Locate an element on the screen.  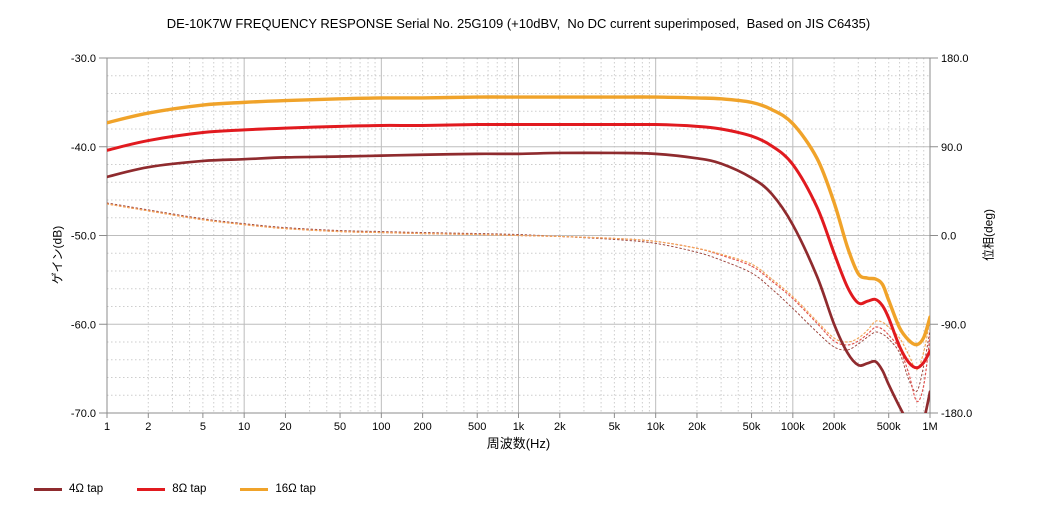
x-tick-label: 50k is located at coordinates (752, 427).